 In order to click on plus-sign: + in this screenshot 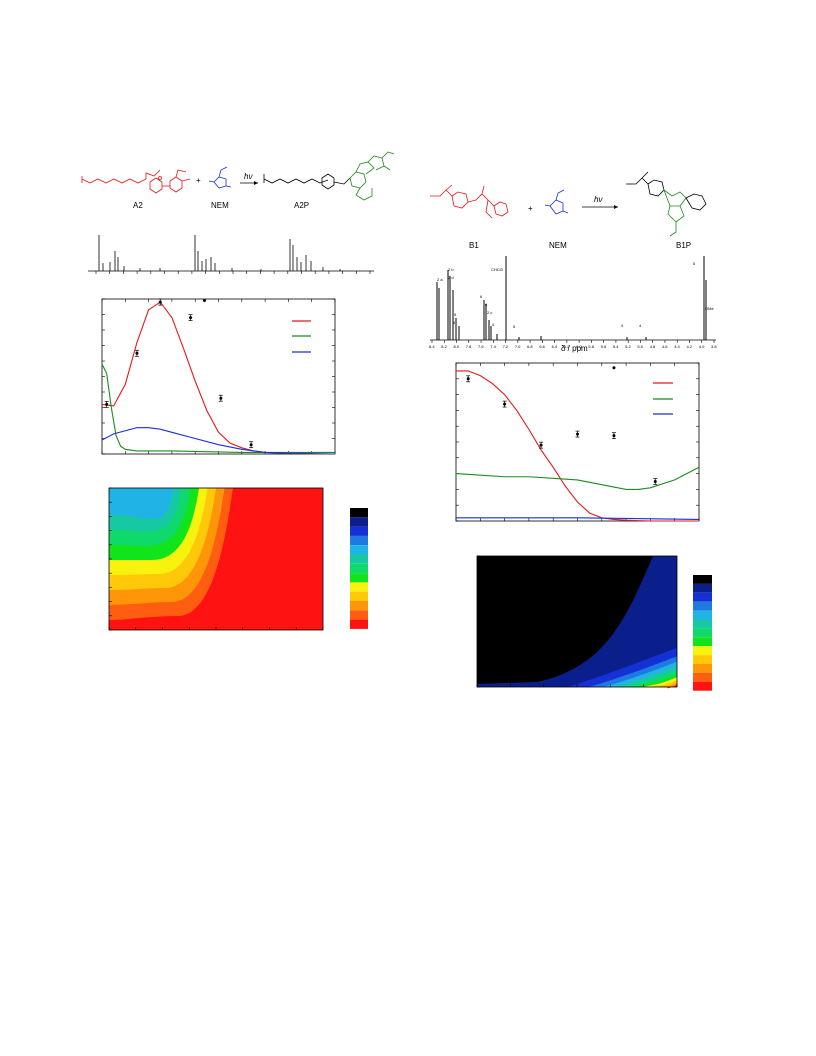, I will do `click(198, 180)`.